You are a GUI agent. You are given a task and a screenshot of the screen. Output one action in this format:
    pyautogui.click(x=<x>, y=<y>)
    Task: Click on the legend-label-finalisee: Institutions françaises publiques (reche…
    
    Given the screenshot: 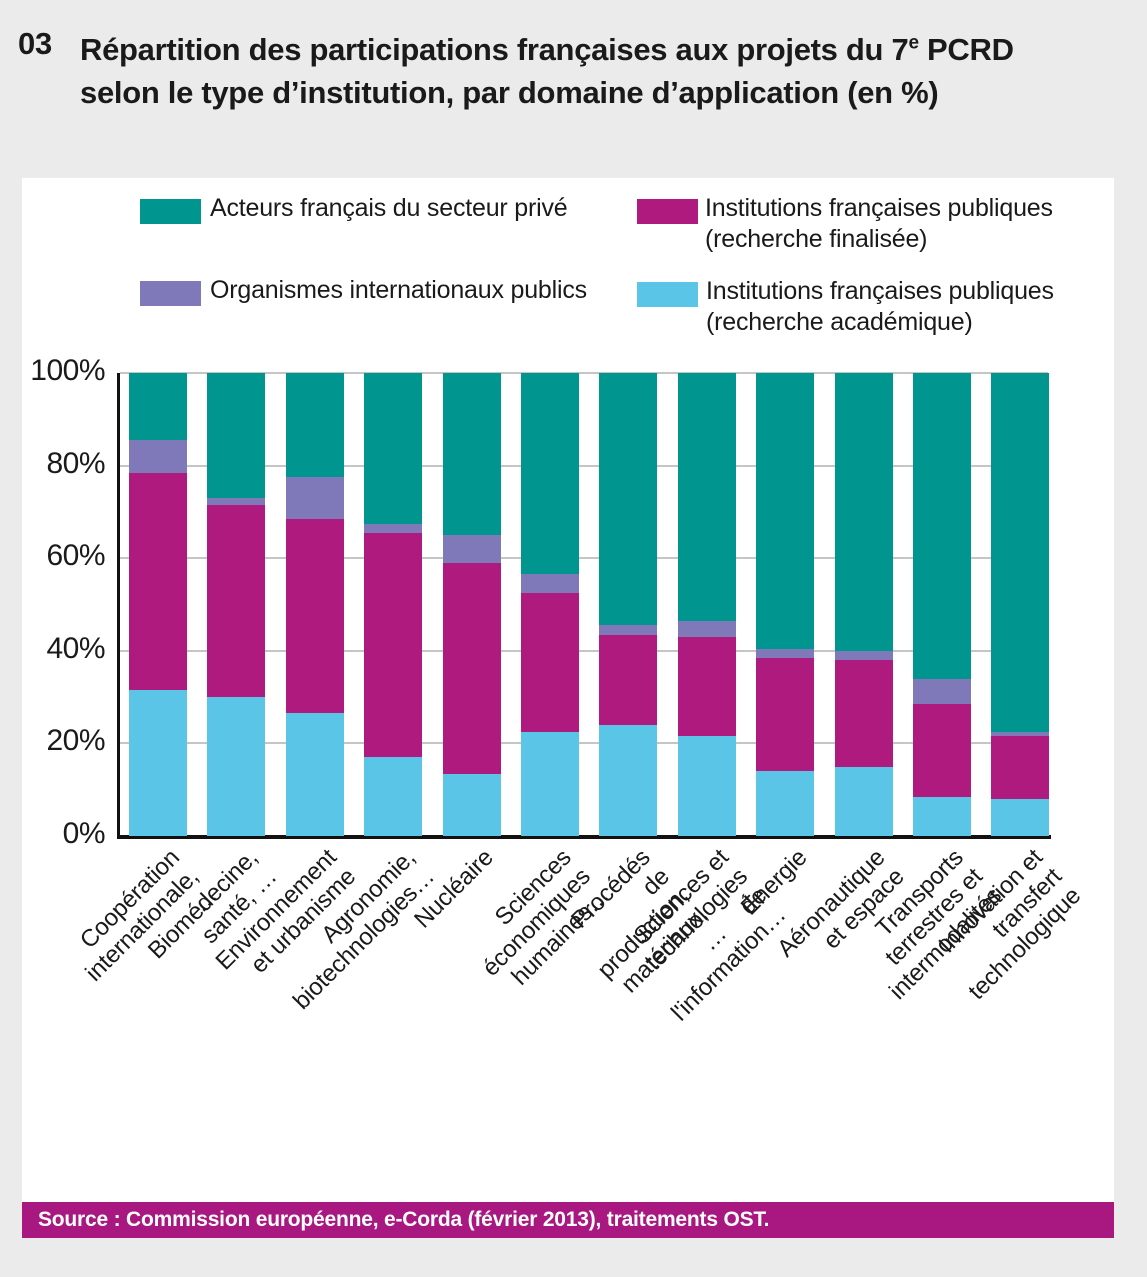 What is the action you would take?
    pyautogui.click(x=879, y=223)
    